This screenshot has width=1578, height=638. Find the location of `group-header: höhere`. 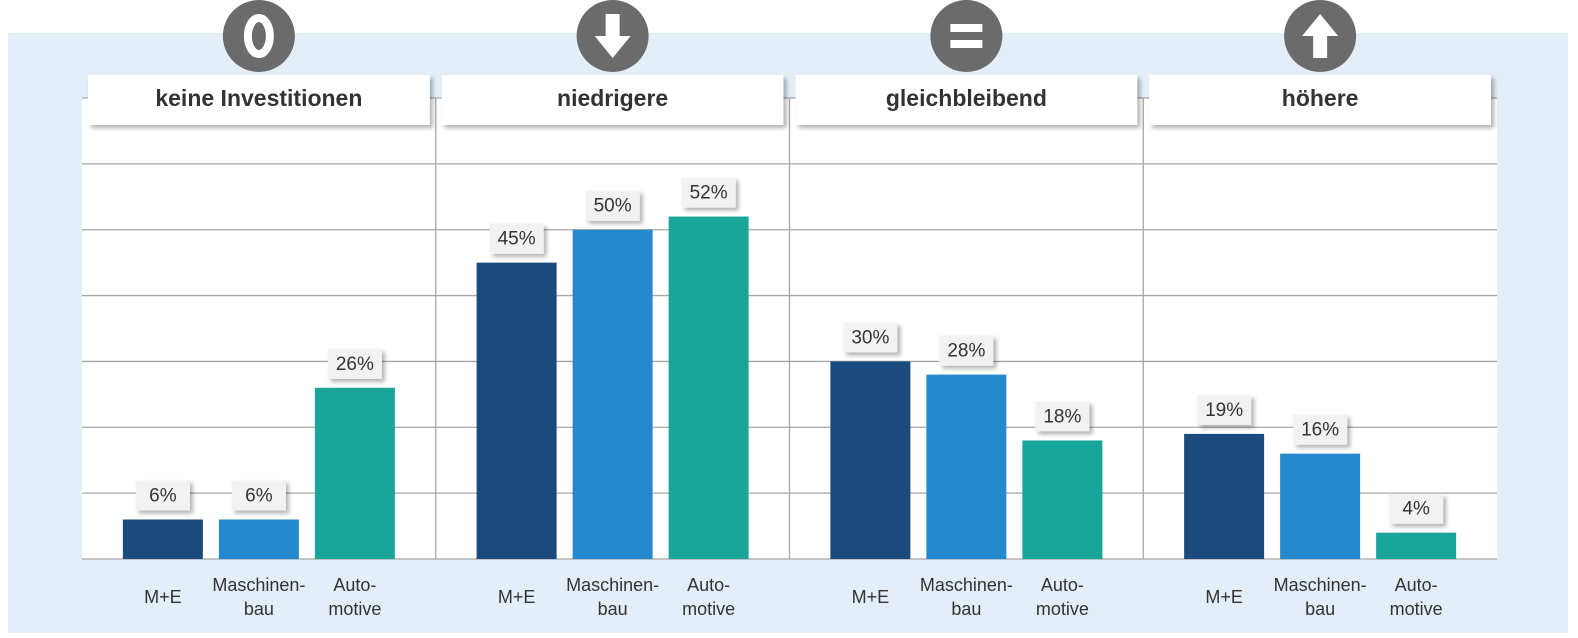

group-header: höhere is located at coordinates (1320, 98).